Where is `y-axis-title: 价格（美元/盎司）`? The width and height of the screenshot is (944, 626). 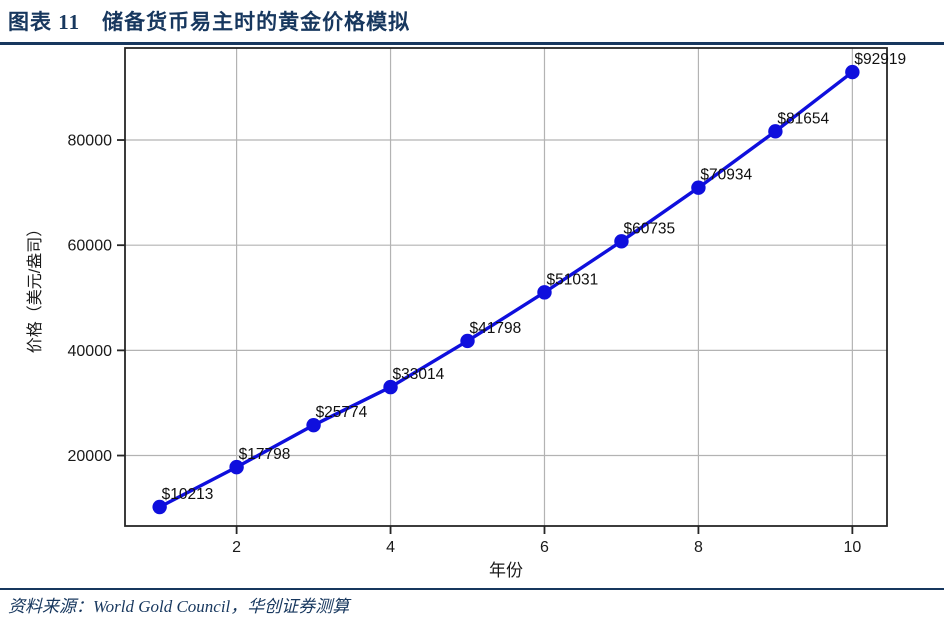
y-axis-title: 价格（美元/盎司） is located at coordinates (35, 287).